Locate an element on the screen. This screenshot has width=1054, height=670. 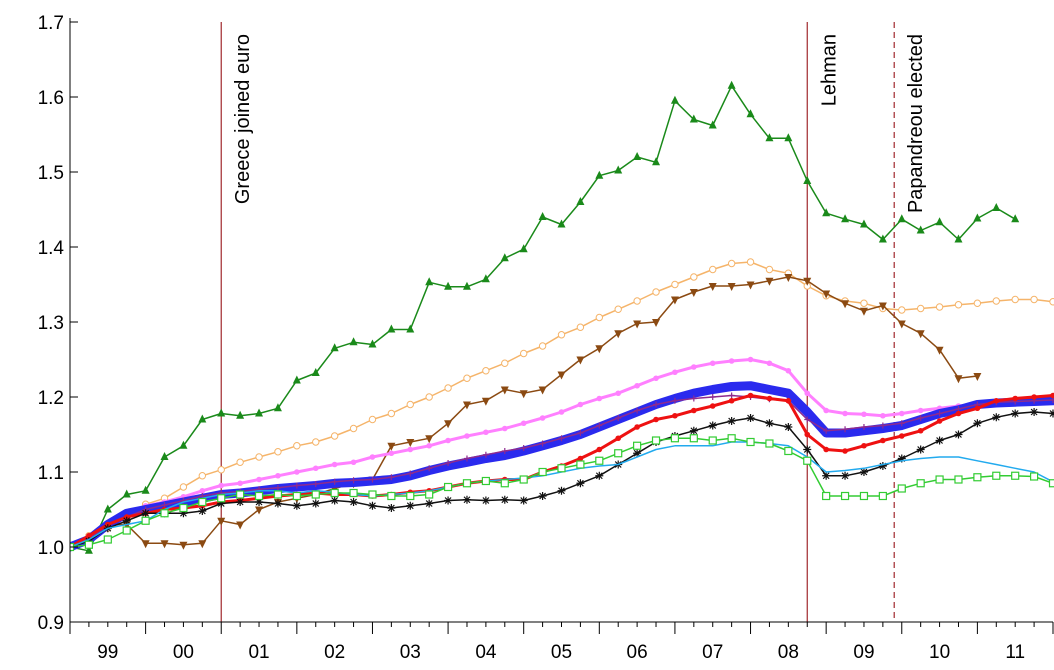
y-tick-label: 1.4 is located at coordinates (51, 248).